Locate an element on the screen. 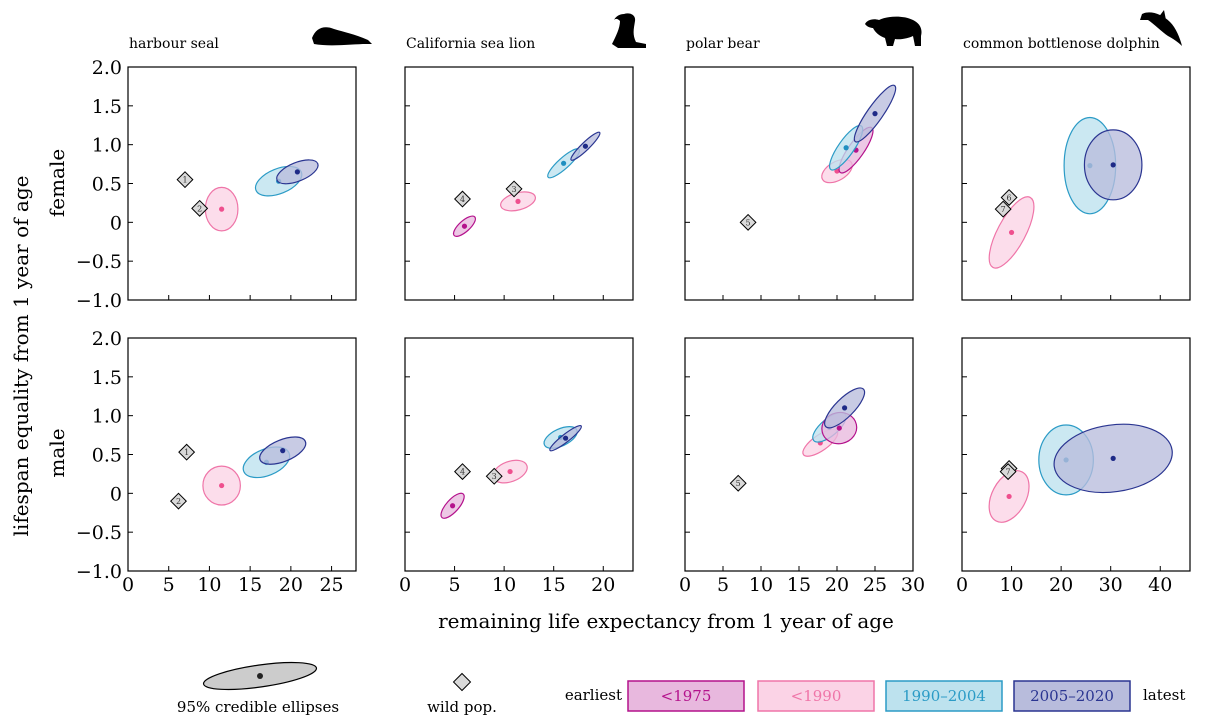 The height and width of the screenshot is (720, 1210). legend-latest-label: latest is located at coordinates (1164, 695).